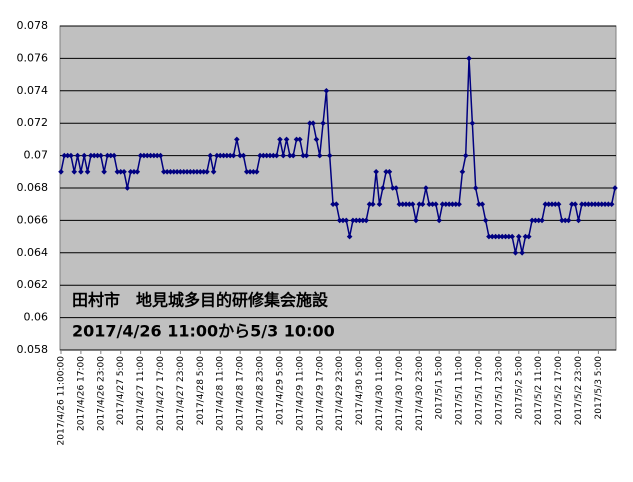 The width and height of the screenshot is (633, 482). I want to click on y-tick-label: 0.064, so click(33, 252).